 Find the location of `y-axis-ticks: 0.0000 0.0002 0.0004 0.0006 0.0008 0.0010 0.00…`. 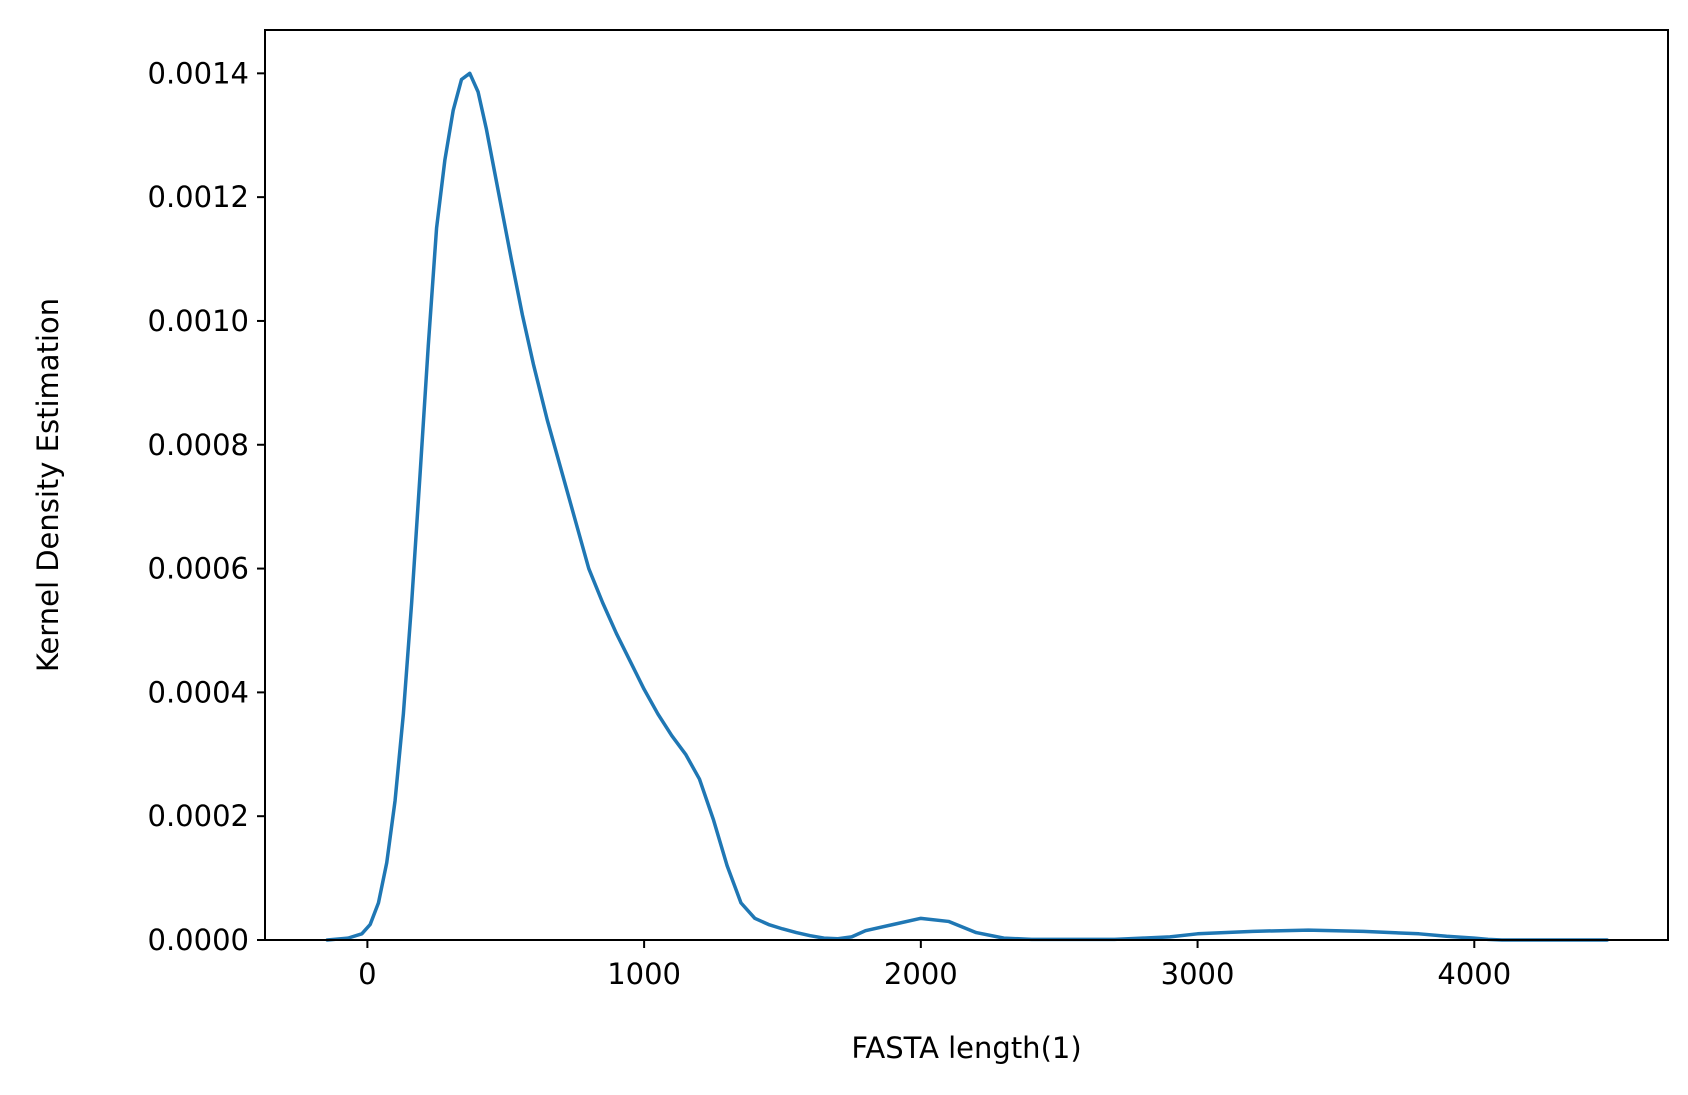

y-axis-ticks: 0.0000 0.0002 0.0004 0.0006 0.0008 0.0010 0.00… is located at coordinates (206, 506).